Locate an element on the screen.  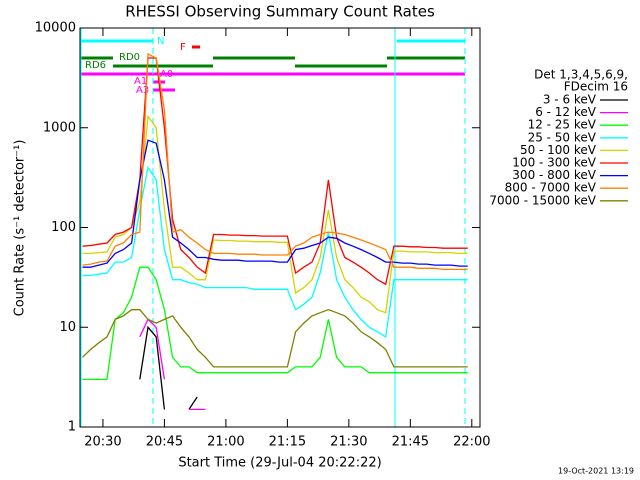
y-tick-label: 10000 is located at coordinates (55, 28).